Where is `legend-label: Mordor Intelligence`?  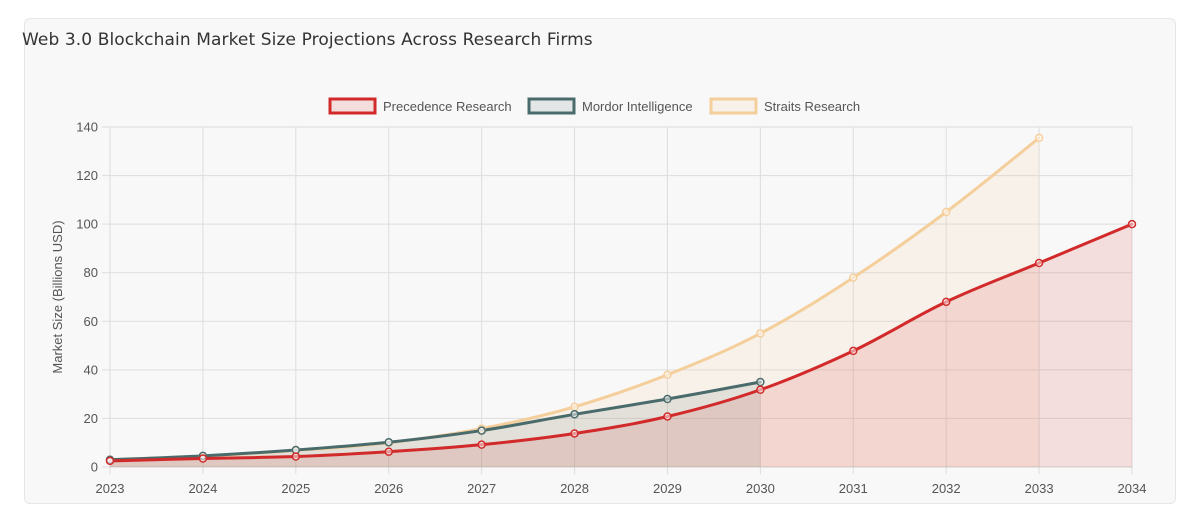
legend-label: Mordor Intelligence is located at coordinates (637, 106).